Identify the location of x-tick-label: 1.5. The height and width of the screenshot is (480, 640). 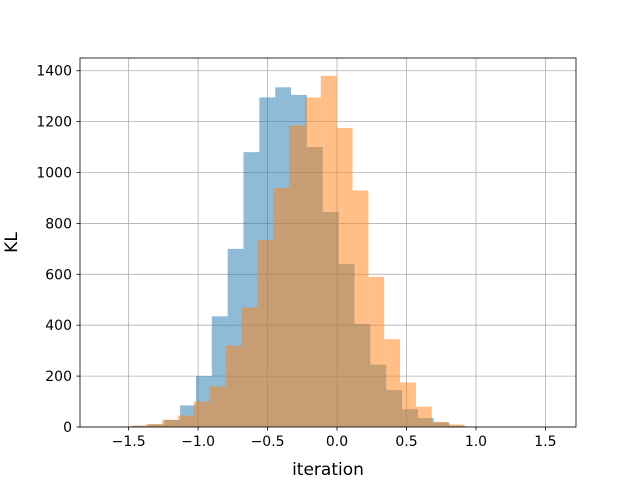
(545, 442).